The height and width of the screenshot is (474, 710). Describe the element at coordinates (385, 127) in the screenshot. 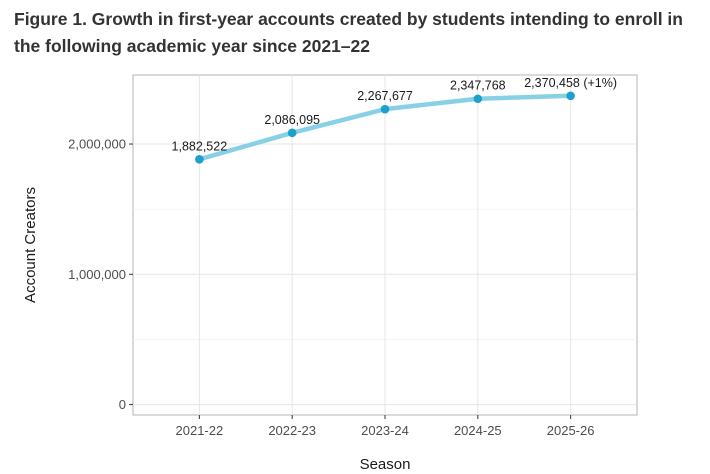

I see `series-group` at that location.